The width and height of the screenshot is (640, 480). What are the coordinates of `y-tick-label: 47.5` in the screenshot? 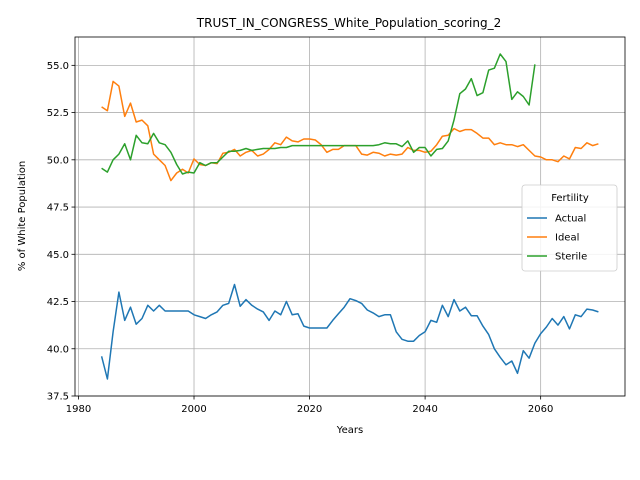 It's located at (58, 208).